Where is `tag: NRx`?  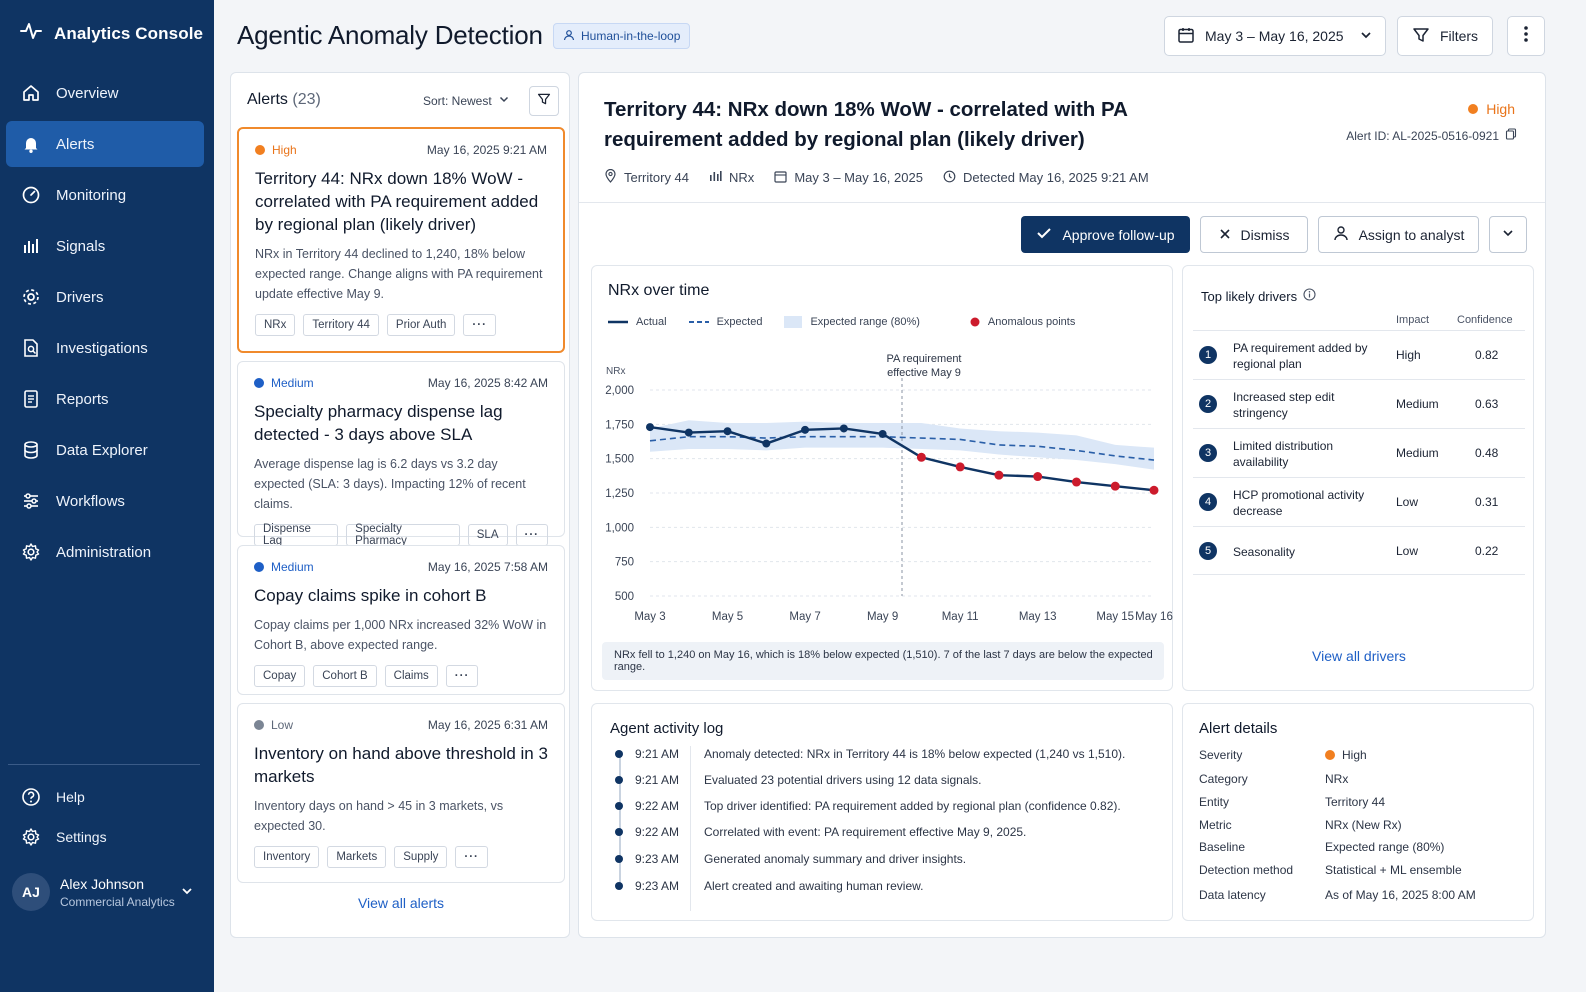
tag: NRx is located at coordinates (275, 325).